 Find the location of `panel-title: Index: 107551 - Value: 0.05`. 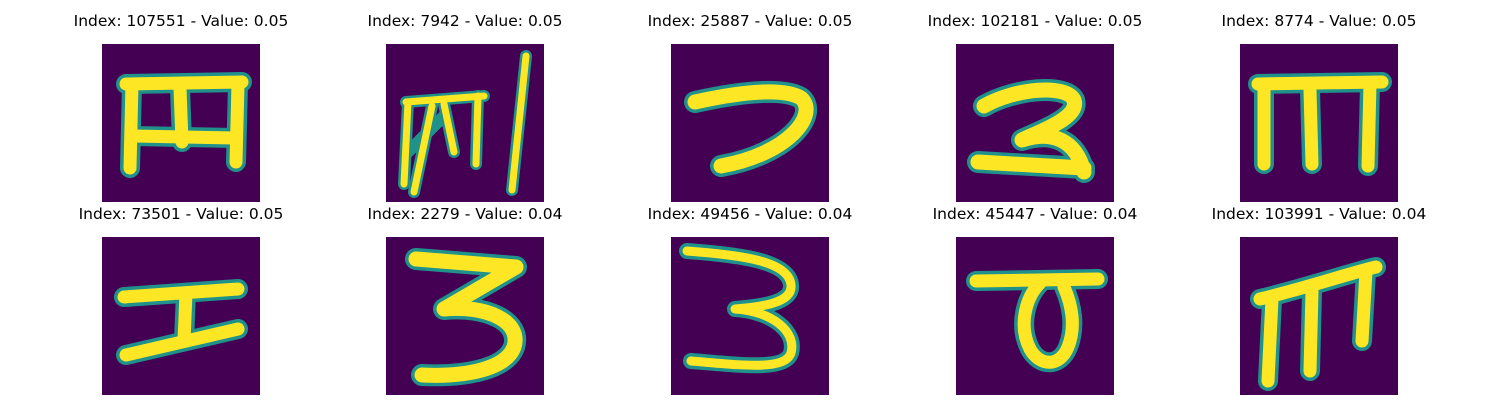

panel-title: Index: 107551 - Value: 0.05 is located at coordinates (181, 21).